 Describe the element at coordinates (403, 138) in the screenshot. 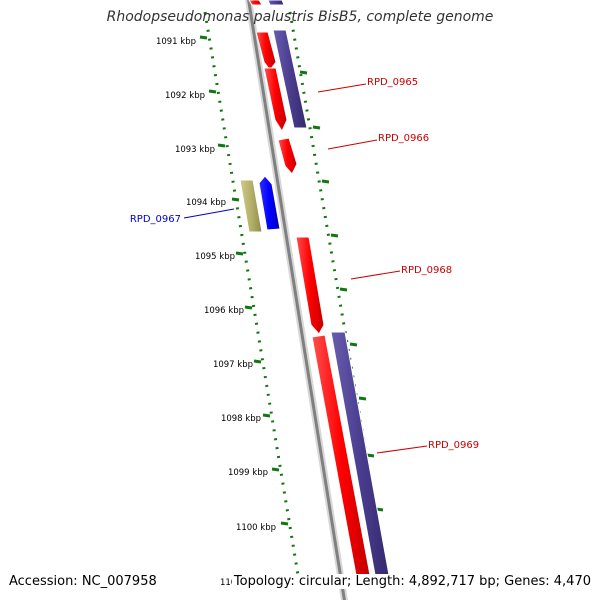

I see `gene-label-rpd-0966: RPD_0966` at that location.